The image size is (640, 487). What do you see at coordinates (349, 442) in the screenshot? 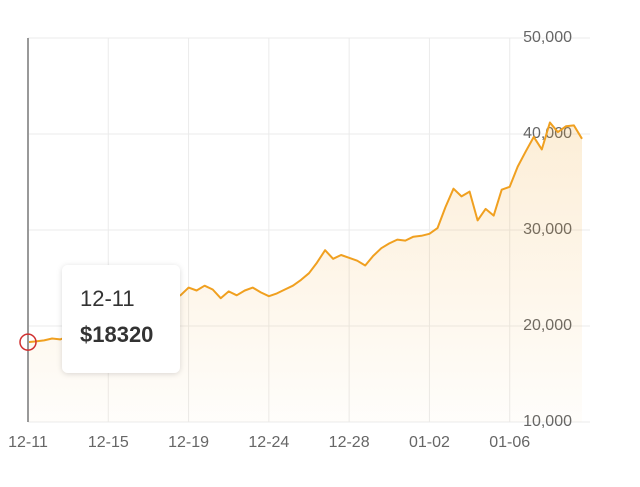
I see `x-tick-label: 12-28` at bounding box center [349, 442].